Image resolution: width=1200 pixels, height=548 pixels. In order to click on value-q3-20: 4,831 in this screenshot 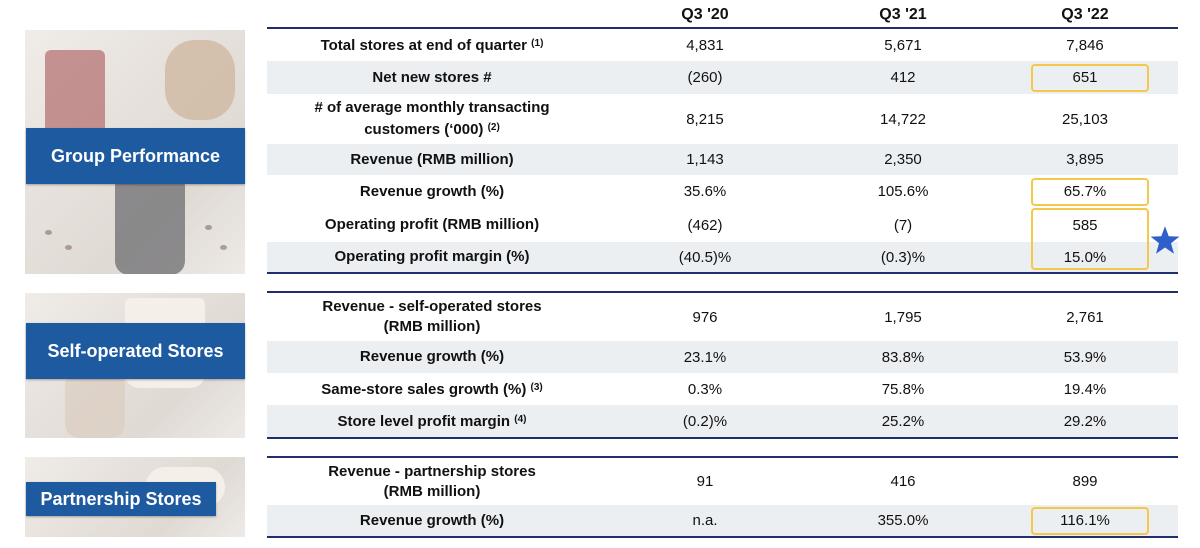, I will do `click(705, 45)`.